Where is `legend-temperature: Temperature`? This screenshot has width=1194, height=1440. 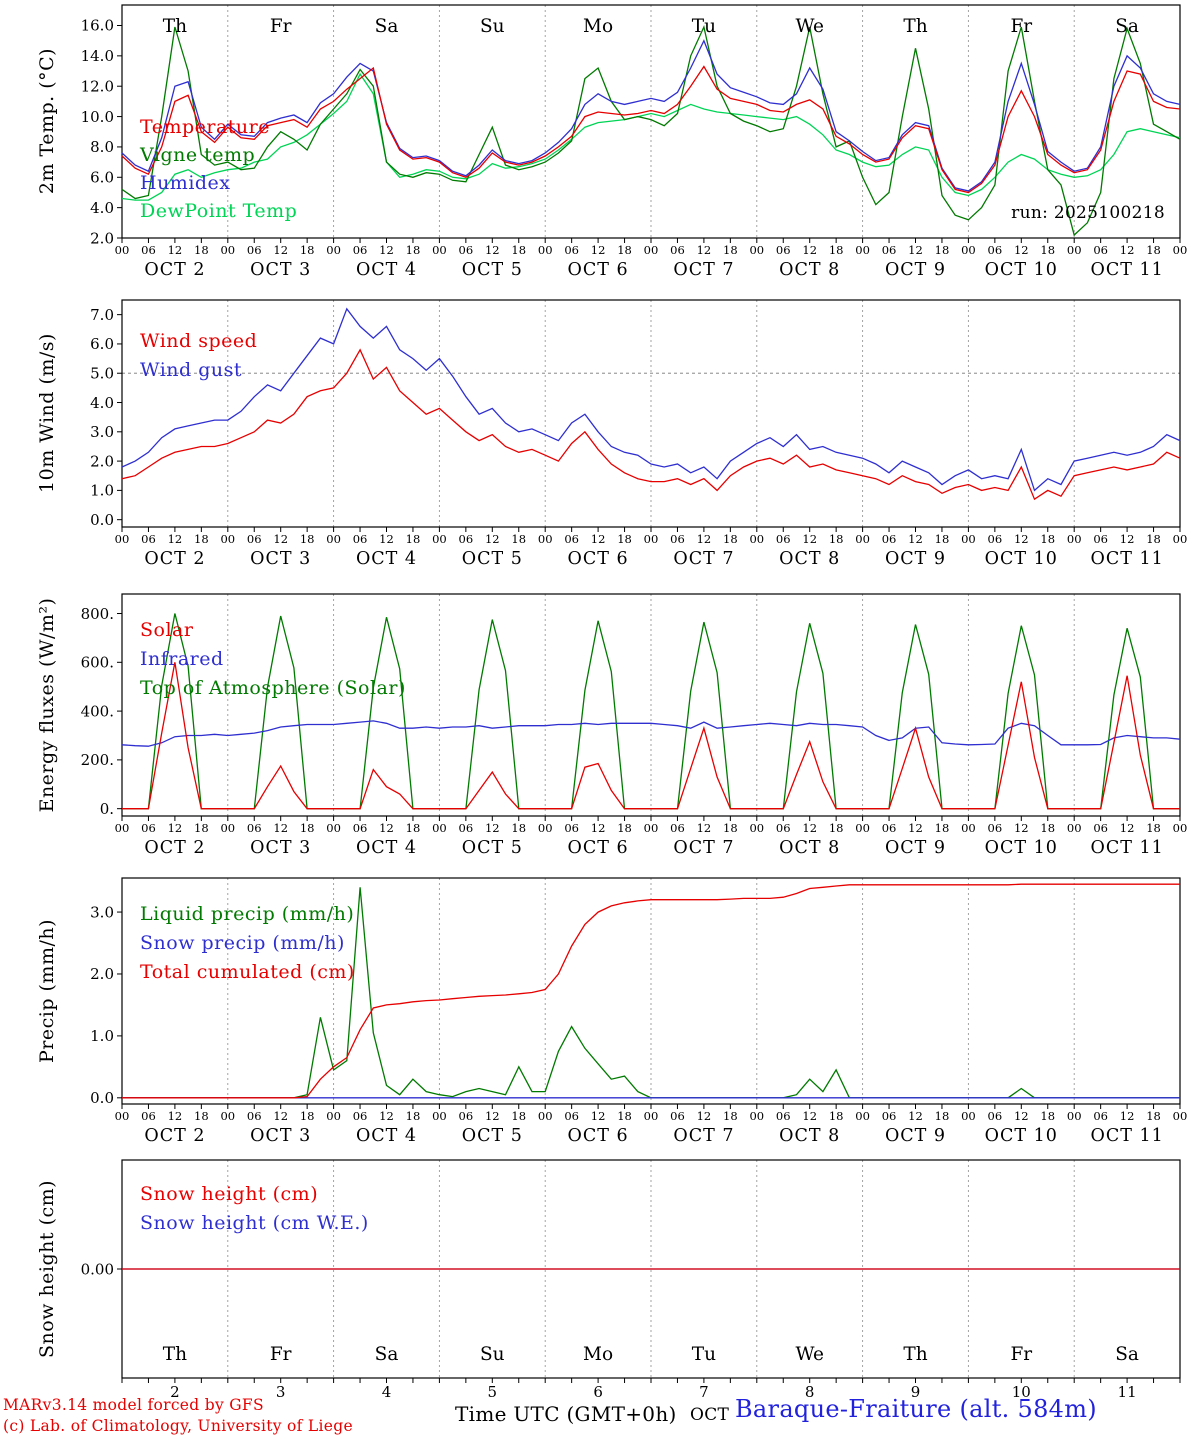 legend-temperature: Temperature is located at coordinates (205, 127).